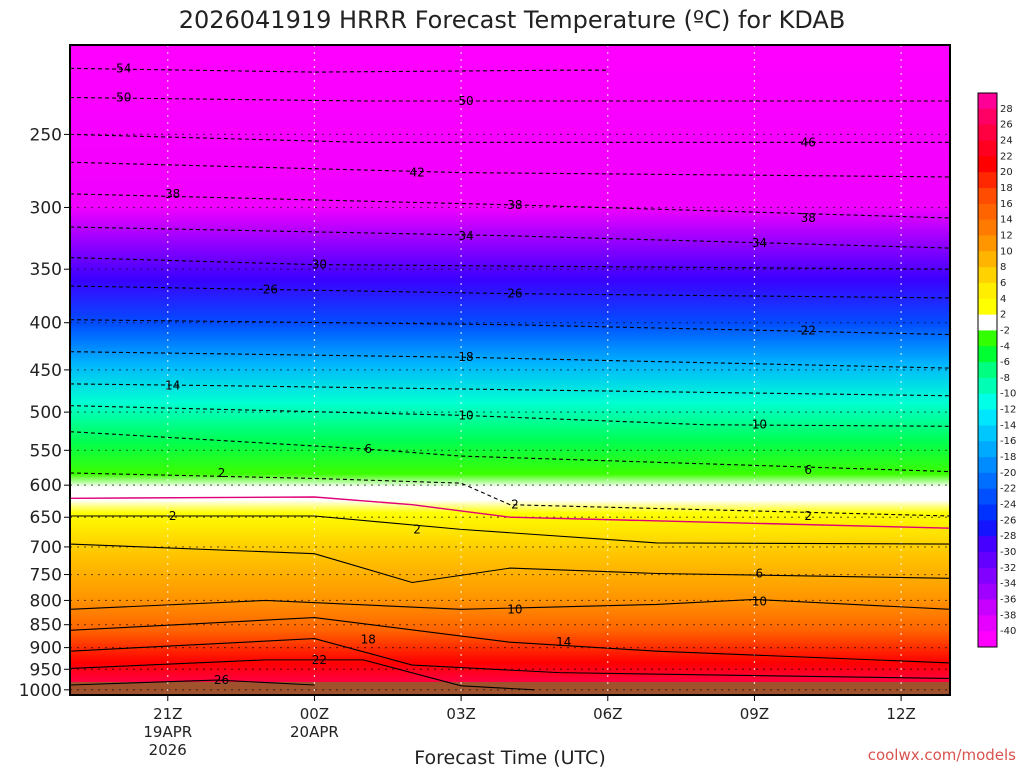  I want to click on contour-label-13: 22, so click(808, 331).